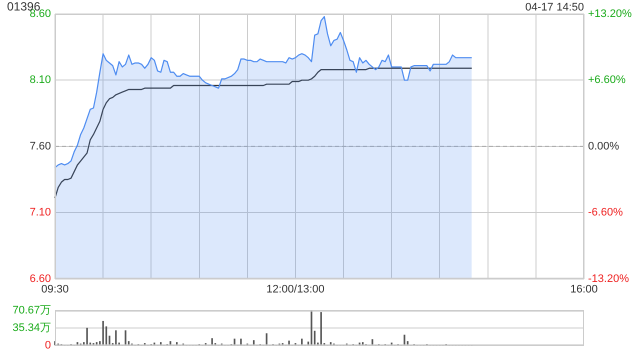 Image resolution: width=640 pixels, height=360 pixels. Describe the element at coordinates (40, 80) in the screenshot. I see `y-tick-label: 8.10` at that location.